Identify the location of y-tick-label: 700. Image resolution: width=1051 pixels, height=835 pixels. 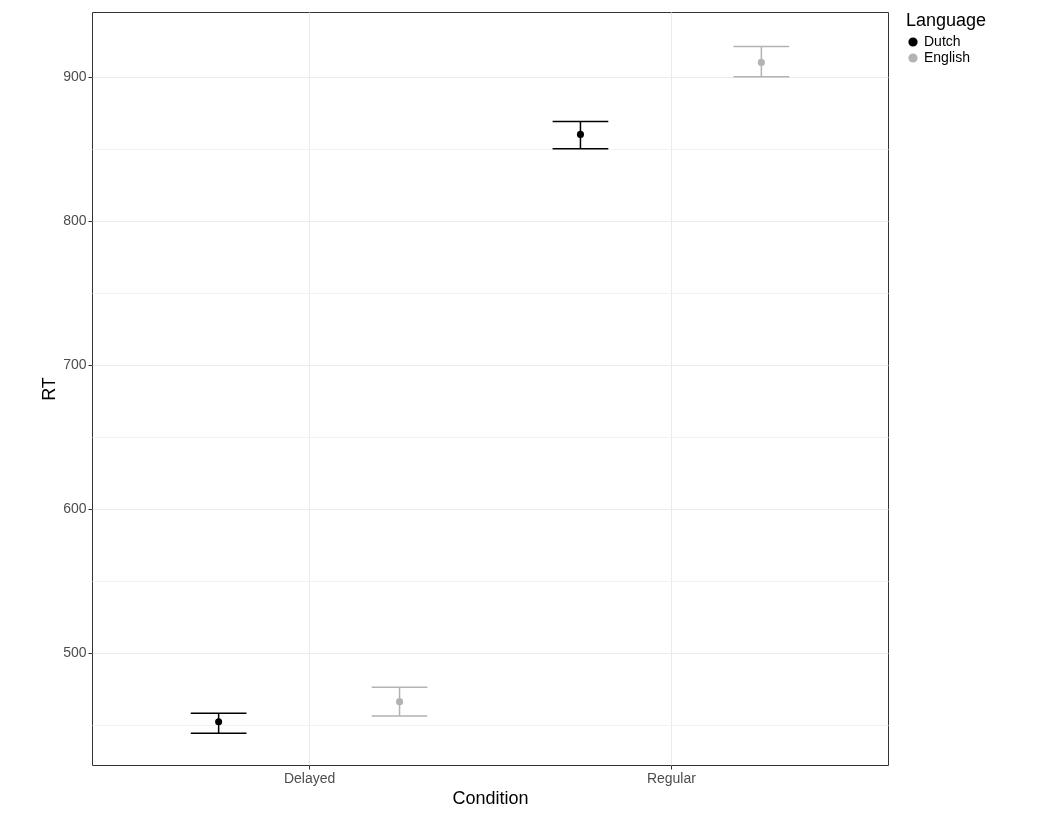
(75, 364).